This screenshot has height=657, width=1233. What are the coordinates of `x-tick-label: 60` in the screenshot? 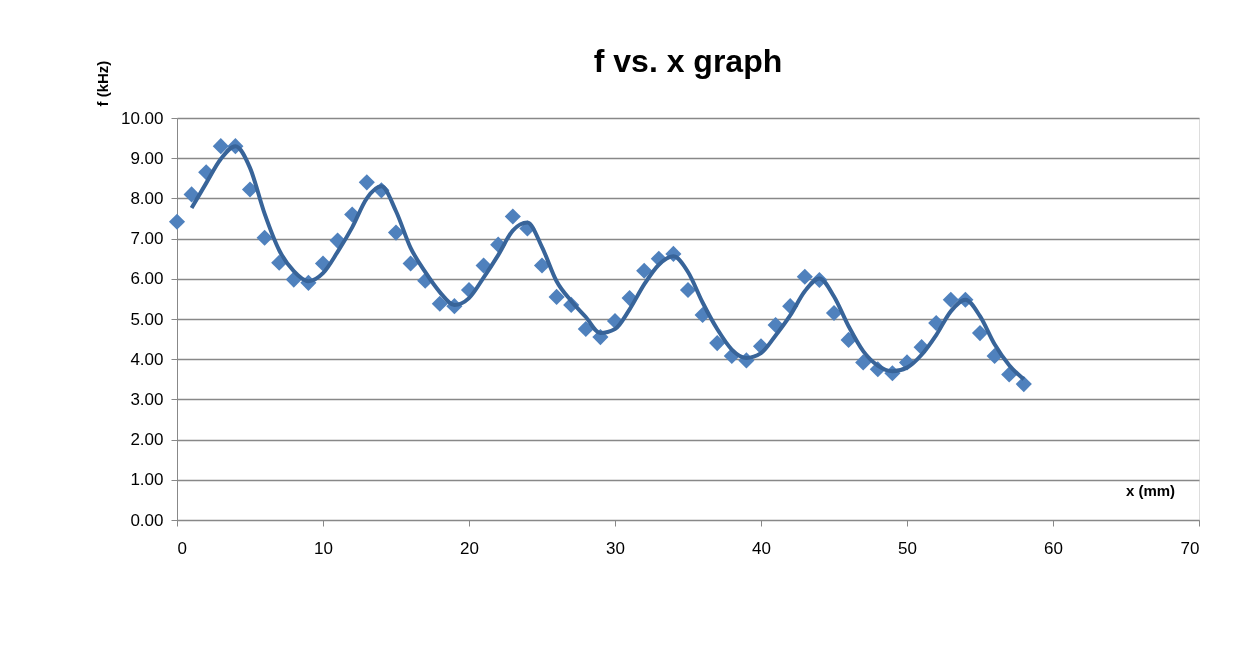 It's located at (1053, 548).